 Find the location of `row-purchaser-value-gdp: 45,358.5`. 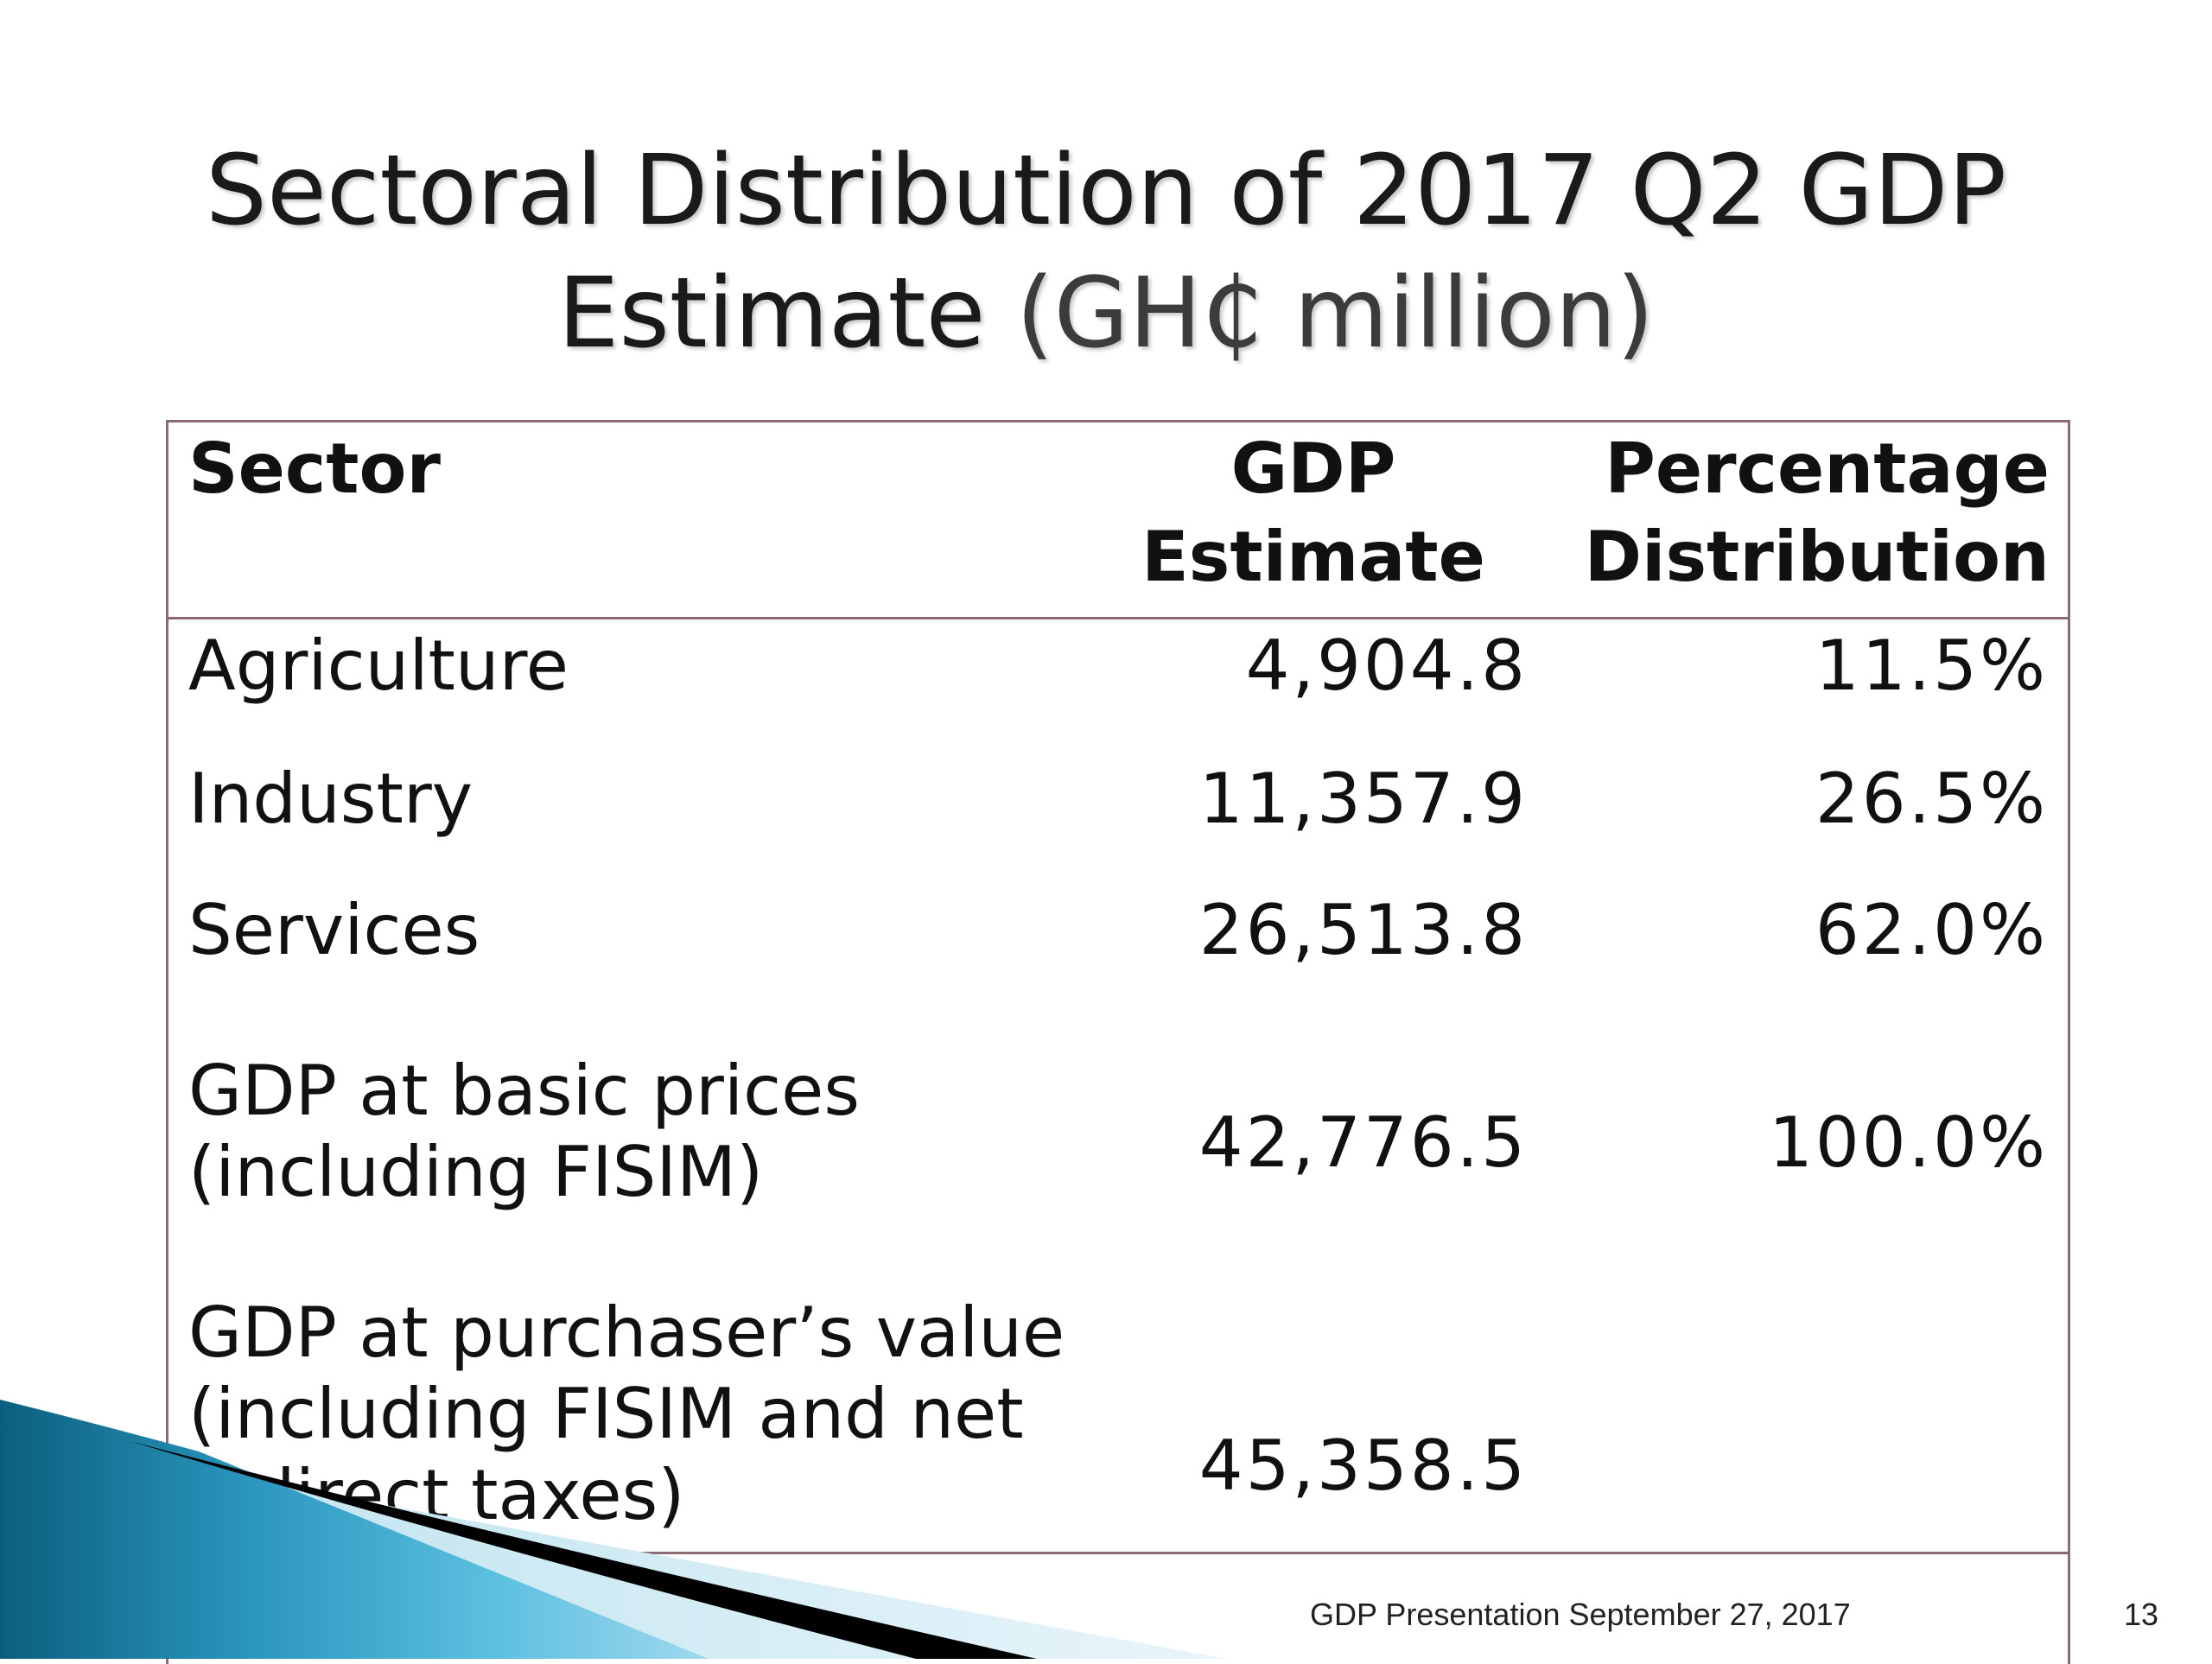

row-purchaser-value-gdp: 45,358.5 is located at coordinates (1363, 1466).